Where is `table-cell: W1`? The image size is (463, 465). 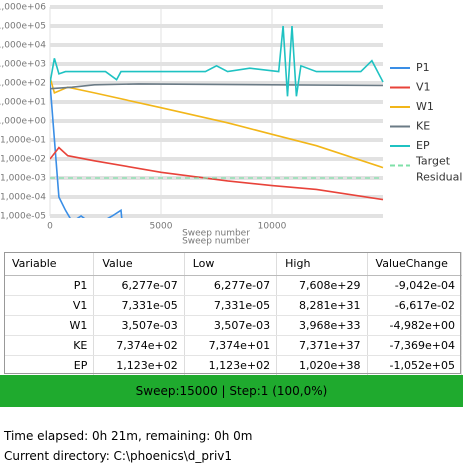
table-cell: W1 is located at coordinates (49, 325).